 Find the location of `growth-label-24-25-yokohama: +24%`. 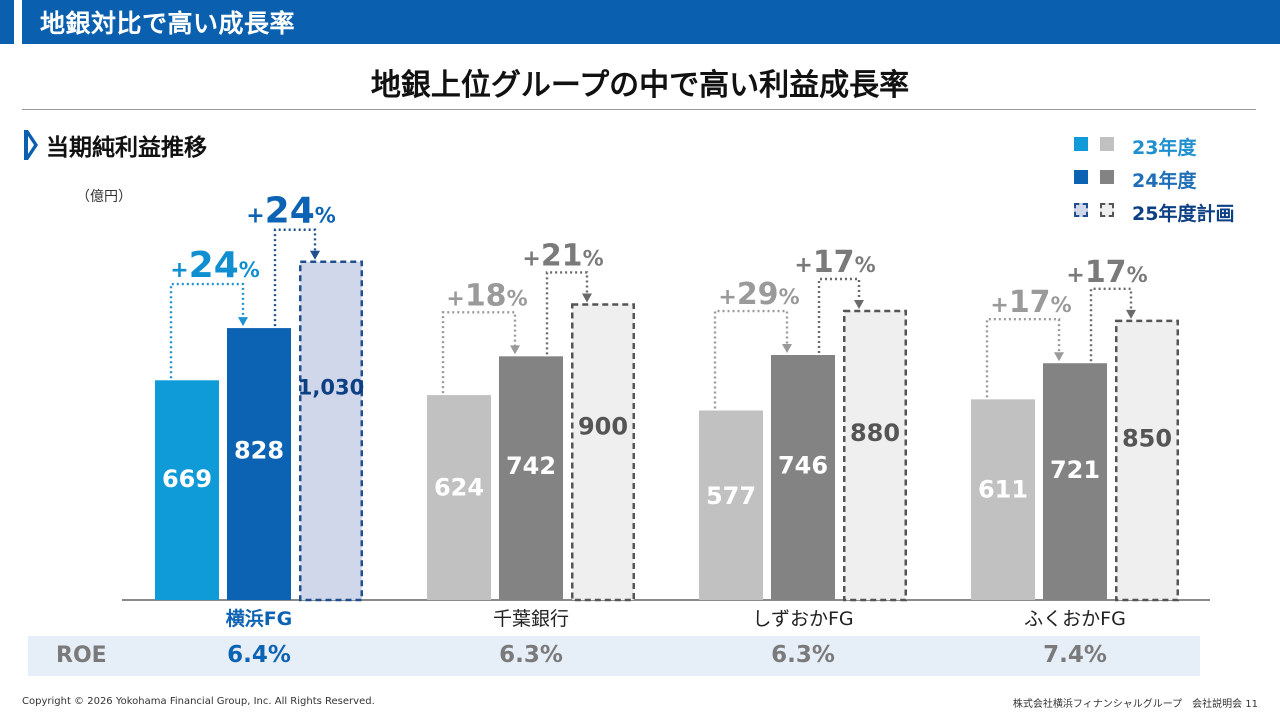

growth-label-24-25-yokohama: +24% is located at coordinates (291, 211).